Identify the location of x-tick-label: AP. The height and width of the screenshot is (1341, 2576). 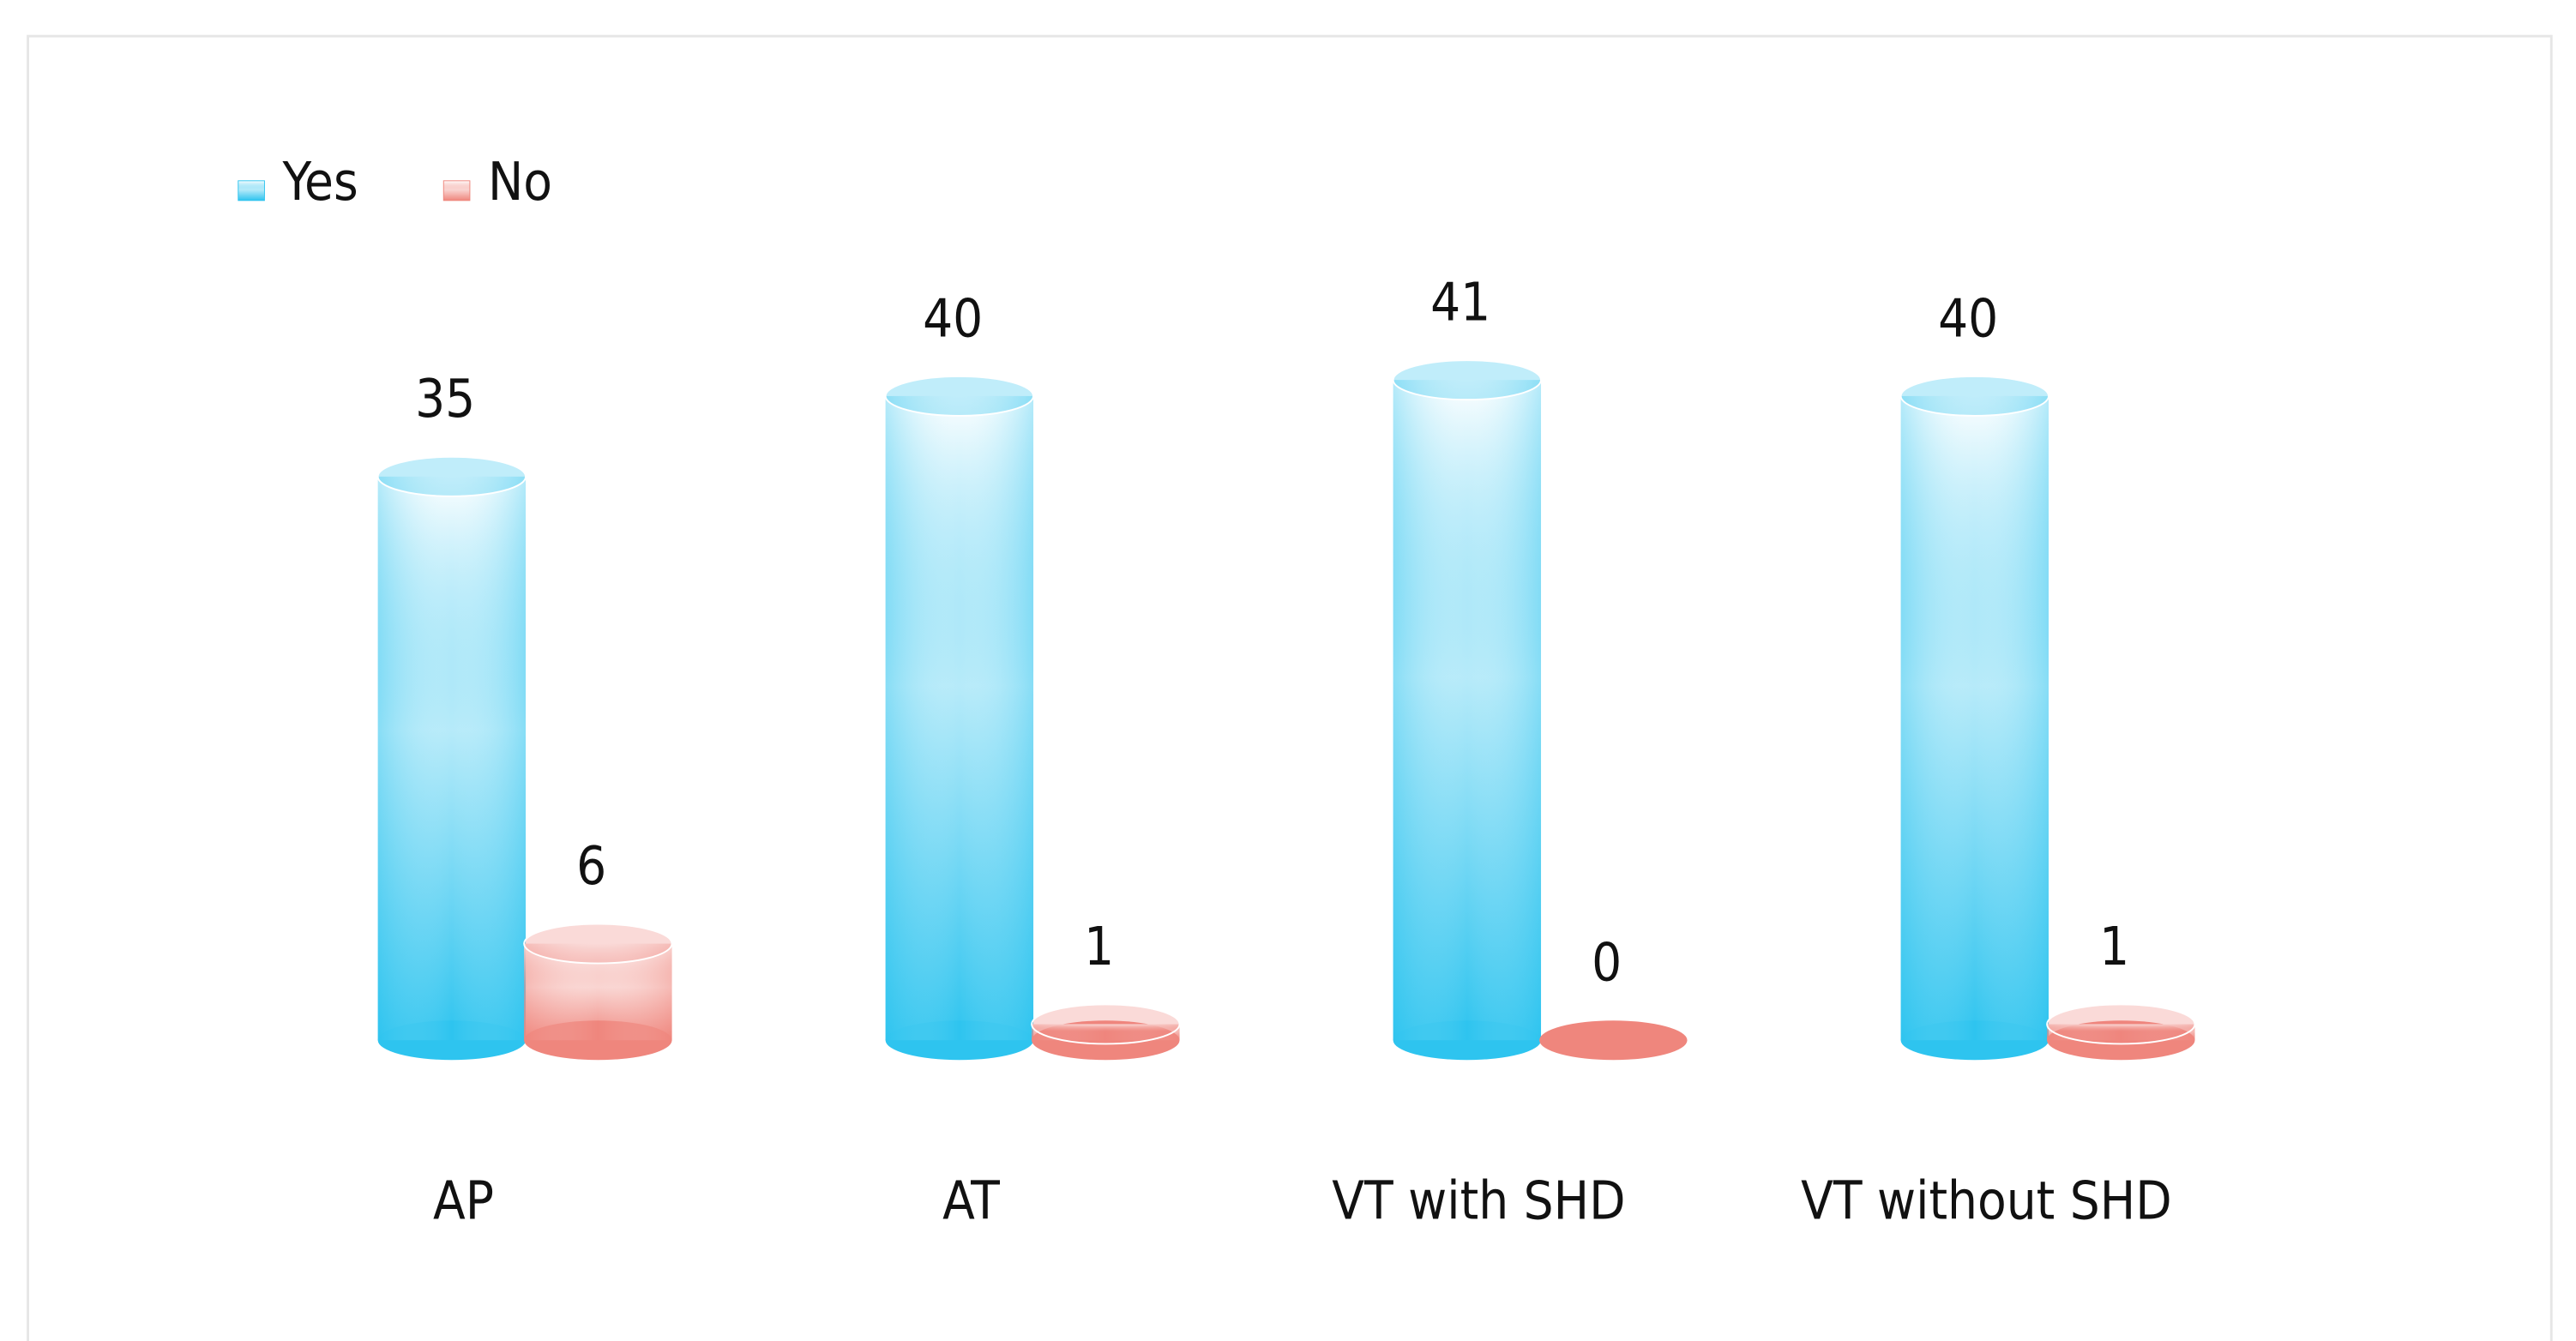
(463, 1201).